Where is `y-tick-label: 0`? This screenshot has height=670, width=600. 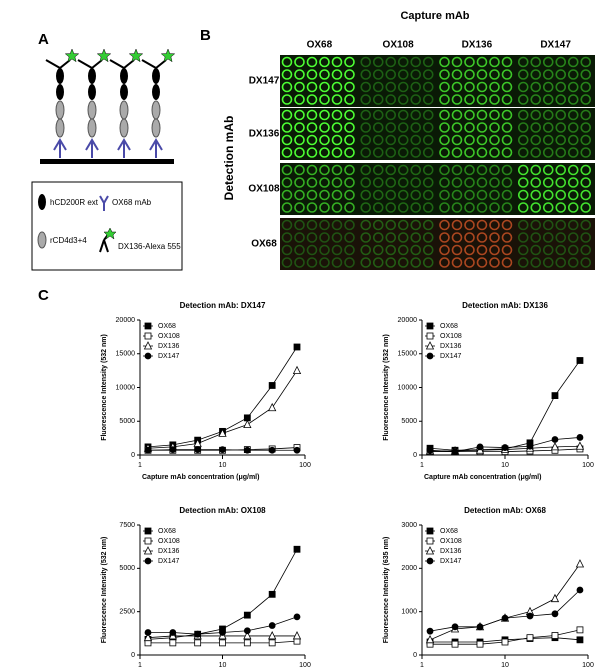
y-tick-label: 0 is located at coordinates (415, 655).